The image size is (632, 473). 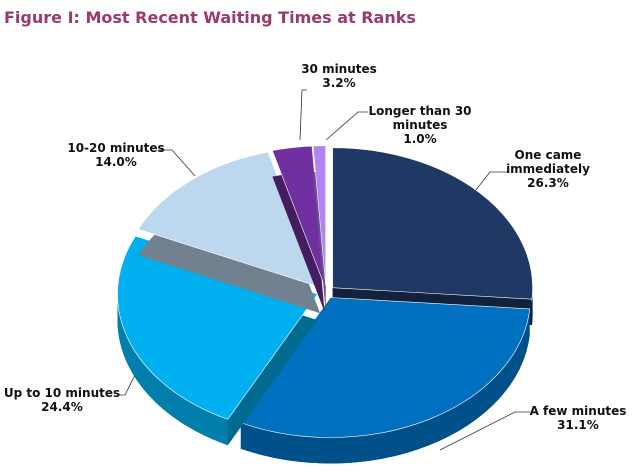 I want to click on slice-label: One came immediately 26.3%, so click(x=548, y=169).